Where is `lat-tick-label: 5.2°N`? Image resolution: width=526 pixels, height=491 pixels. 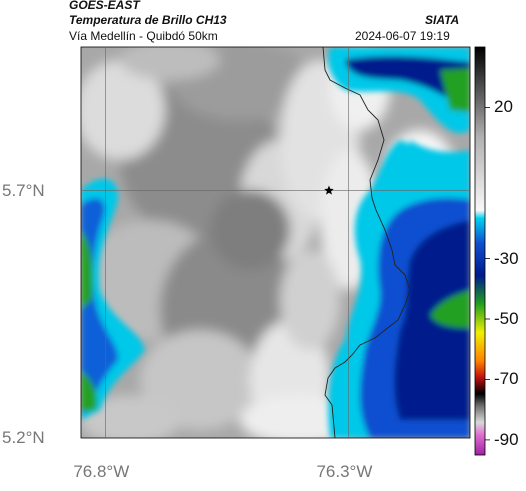
lat-tick-label: 5.2°N is located at coordinates (23, 437).